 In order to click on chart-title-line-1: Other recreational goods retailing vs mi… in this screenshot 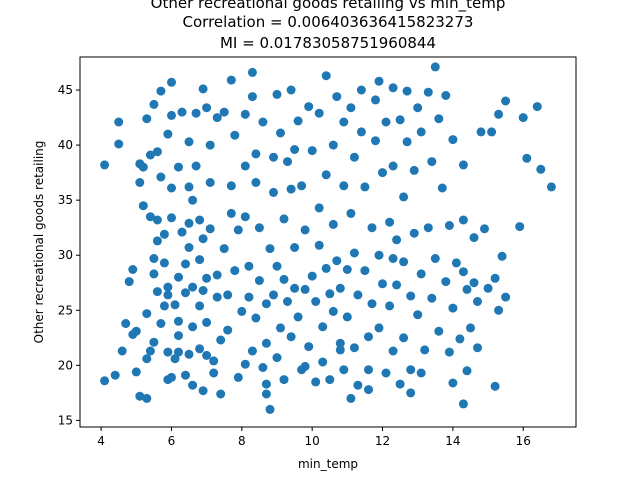, I will do `click(328, 6)`.